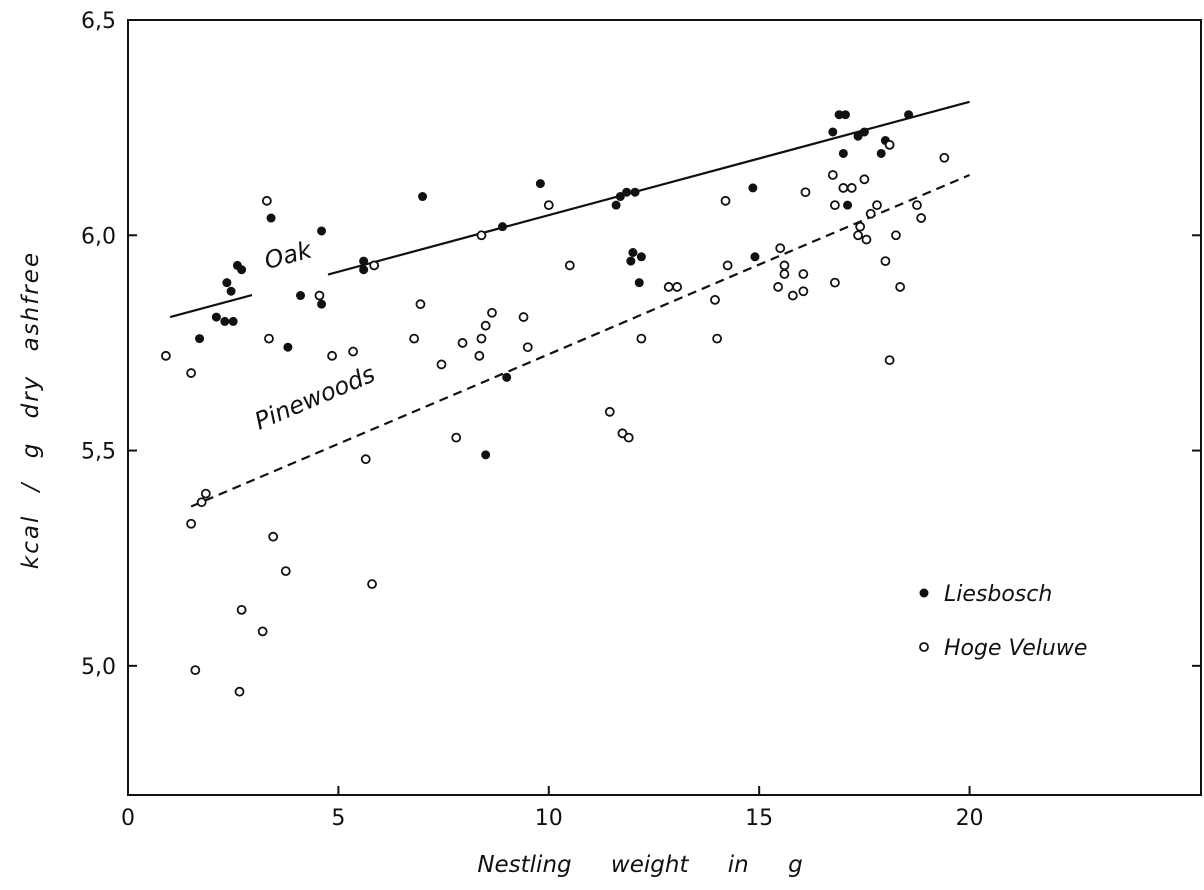 Image resolution: width=1204 pixels, height=890 pixels. Describe the element at coordinates (290, 284) in the screenshot. I see `line-gap` at that location.